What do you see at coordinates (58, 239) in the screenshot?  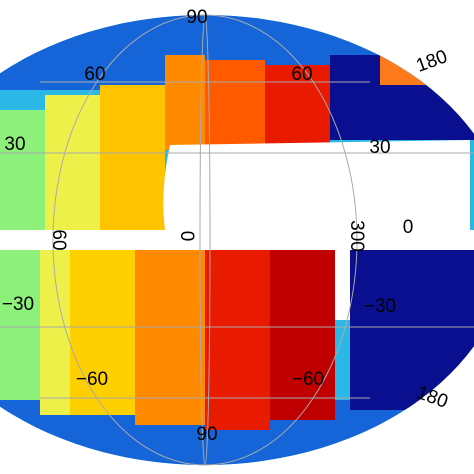 I see `lon-label: 60` at bounding box center [58, 239].